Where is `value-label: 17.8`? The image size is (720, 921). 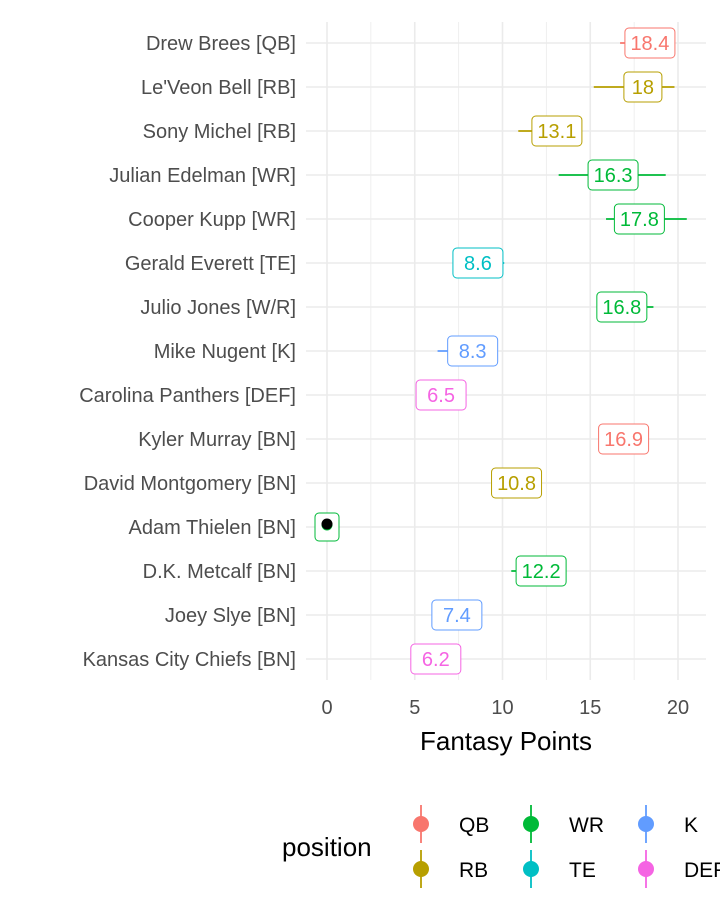
value-label: 17.8 is located at coordinates (639, 220).